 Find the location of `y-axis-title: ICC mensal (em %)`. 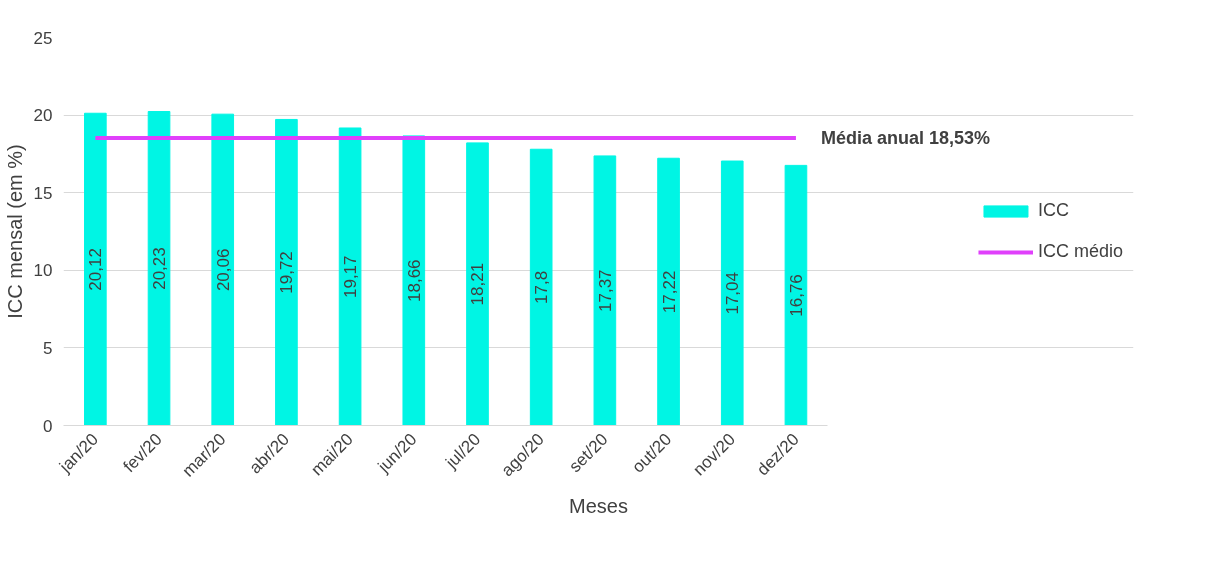

y-axis-title: ICC mensal (em %) is located at coordinates (14, 231).